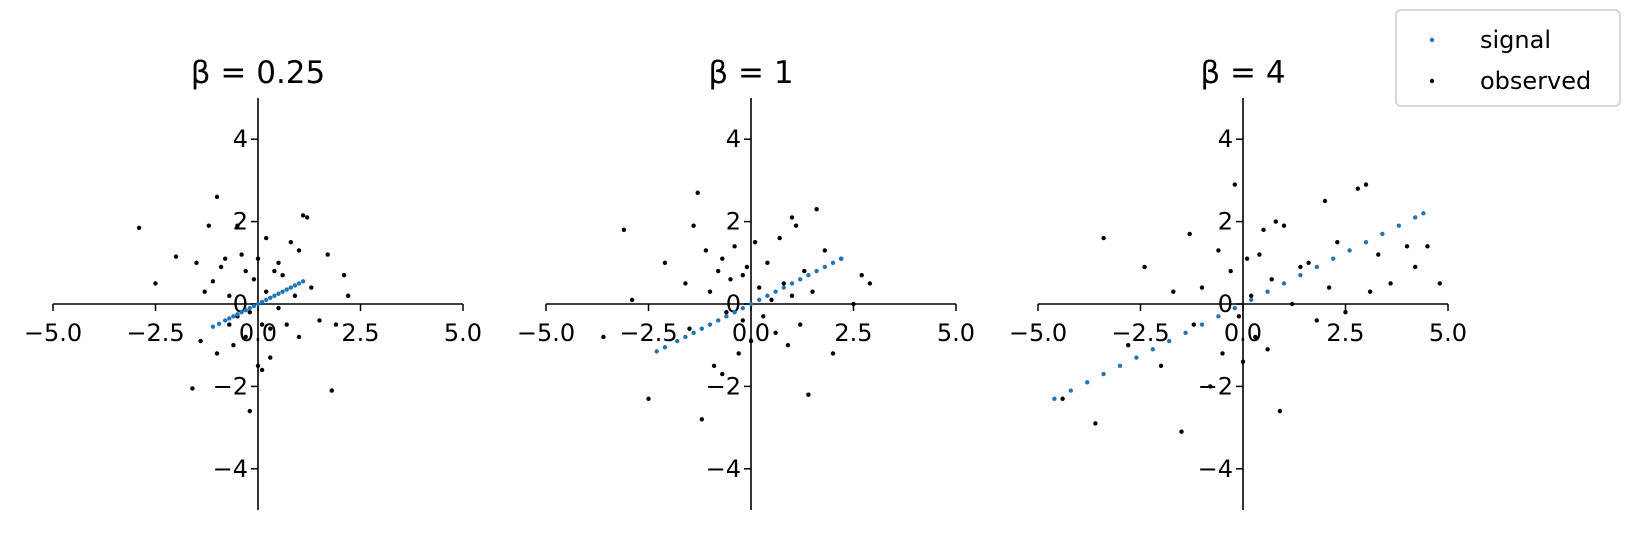  Describe the element at coordinates (258, 73) in the screenshot. I see `panel-title: β = 0.25` at that location.